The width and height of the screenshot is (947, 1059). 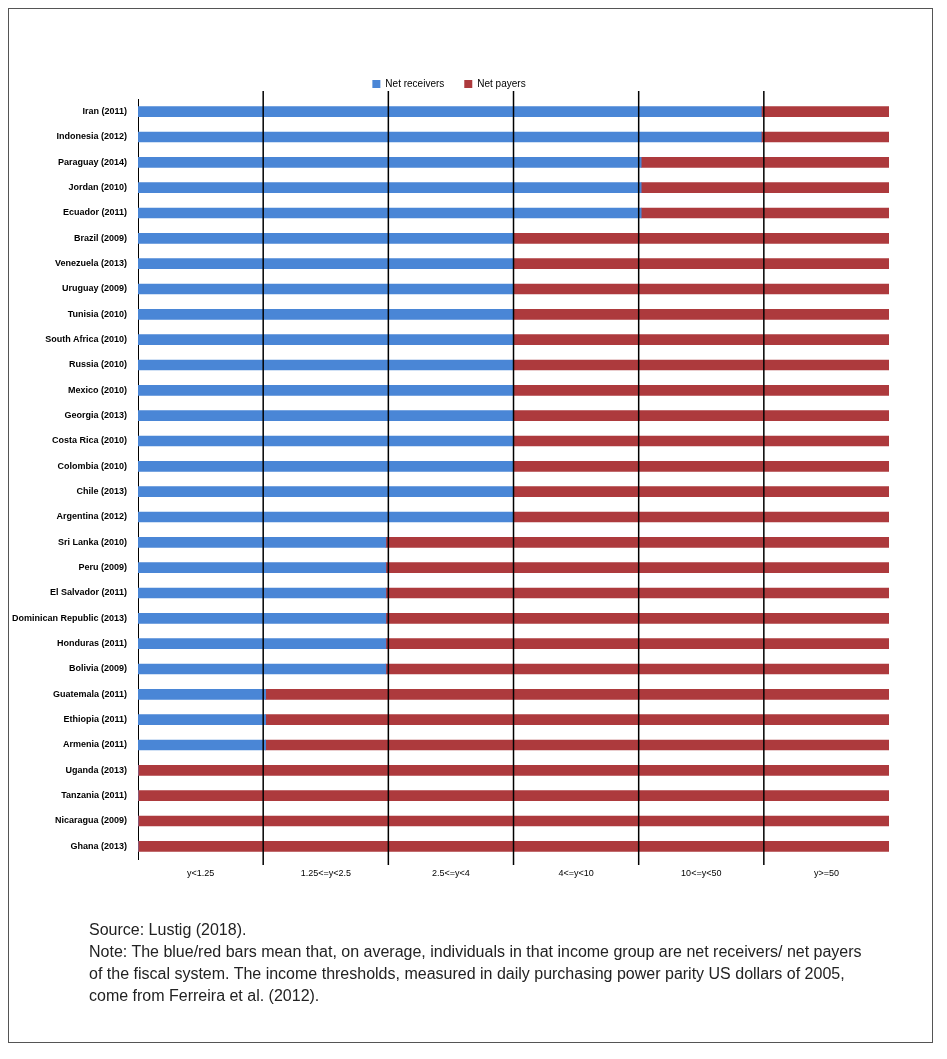 I want to click on text: 10<=y<50, so click(x=701, y=872).